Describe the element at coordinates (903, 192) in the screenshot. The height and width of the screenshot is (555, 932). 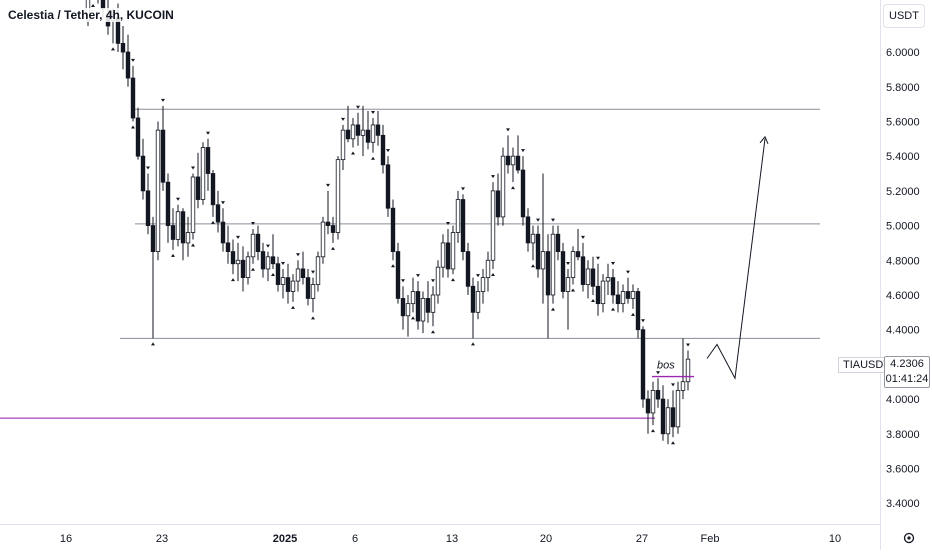
I see `price-tick-label: 5.2000` at that location.